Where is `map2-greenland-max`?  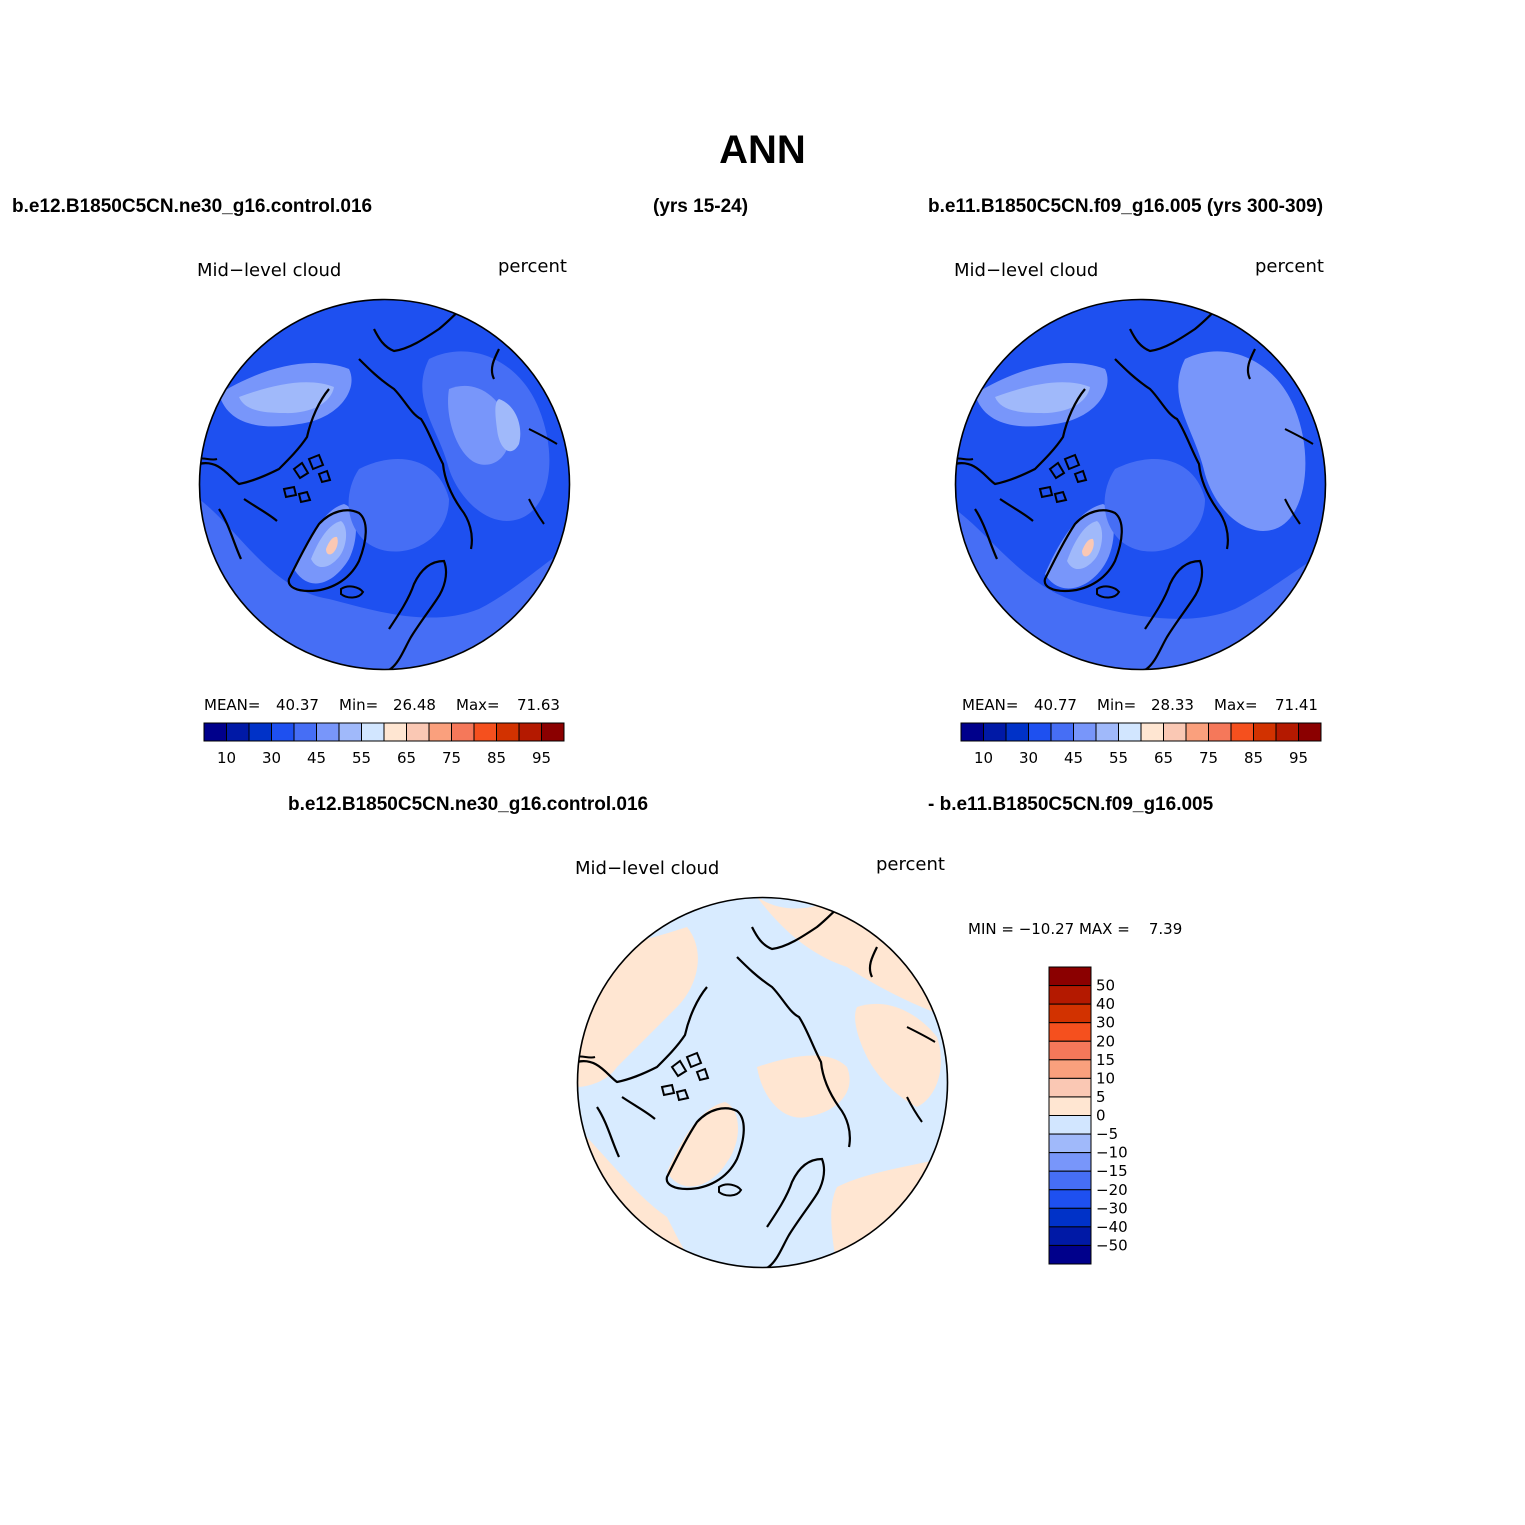
map2-greenland-max is located at coordinates (1088, 547).